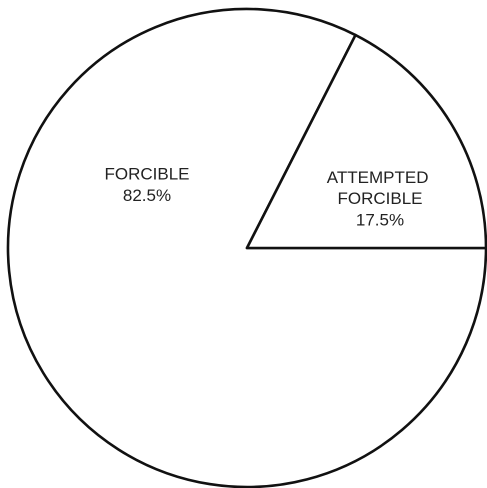 This screenshot has height=488, width=487. What do you see at coordinates (380, 219) in the screenshot?
I see `slice-value: 17.5%` at bounding box center [380, 219].